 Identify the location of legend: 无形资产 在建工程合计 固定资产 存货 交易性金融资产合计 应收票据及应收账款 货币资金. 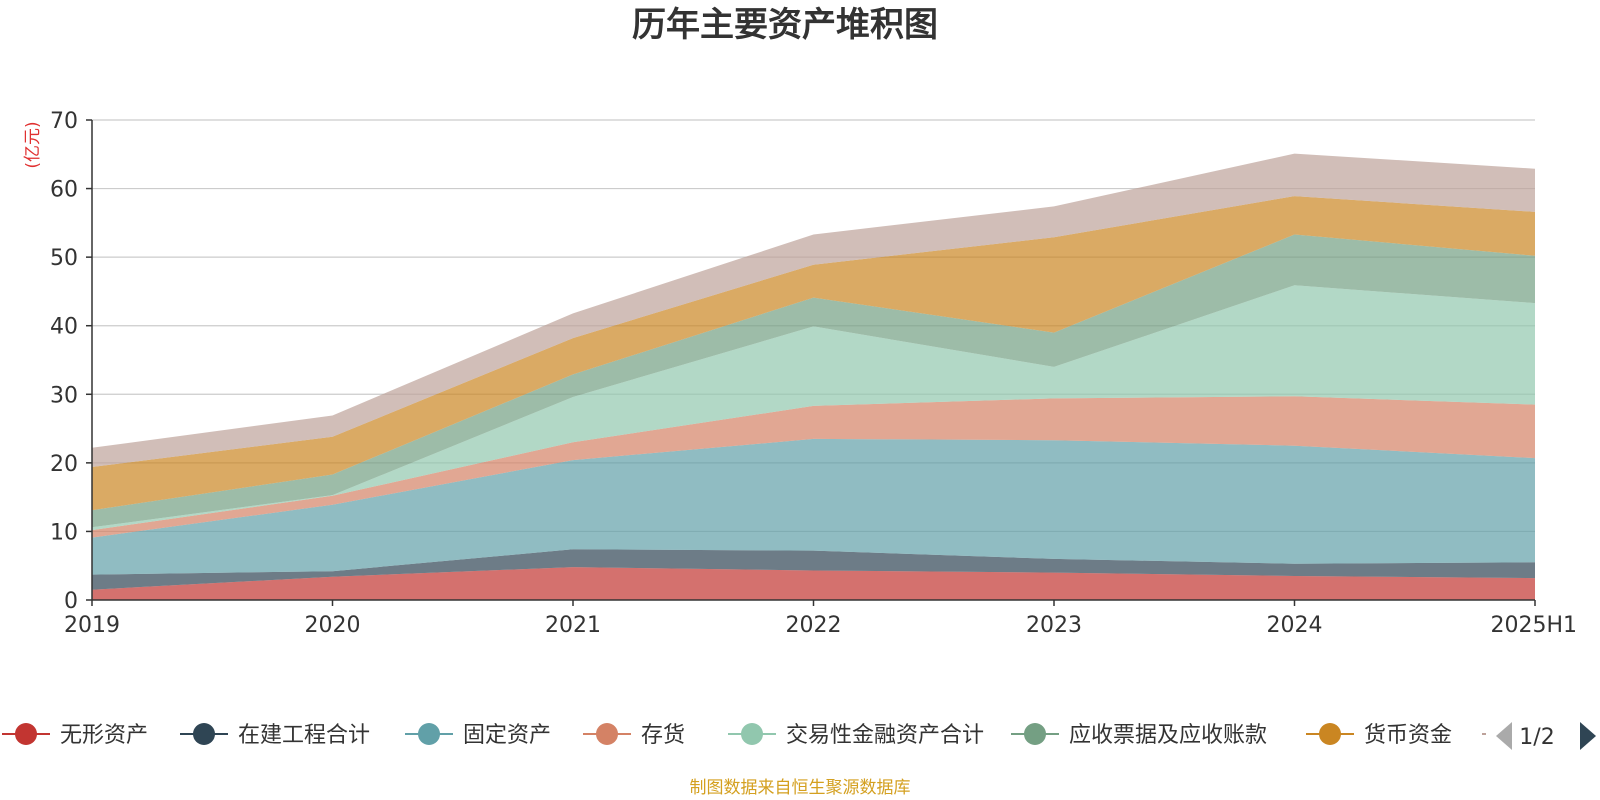
(744, 735).